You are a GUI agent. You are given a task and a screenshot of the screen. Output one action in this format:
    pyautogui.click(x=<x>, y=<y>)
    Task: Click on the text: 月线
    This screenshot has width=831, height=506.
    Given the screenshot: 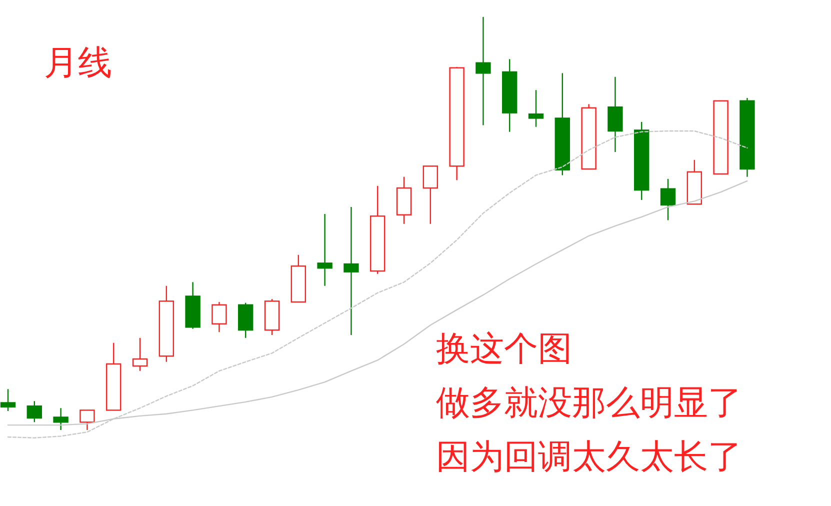 What is the action you would take?
    pyautogui.click(x=78, y=63)
    